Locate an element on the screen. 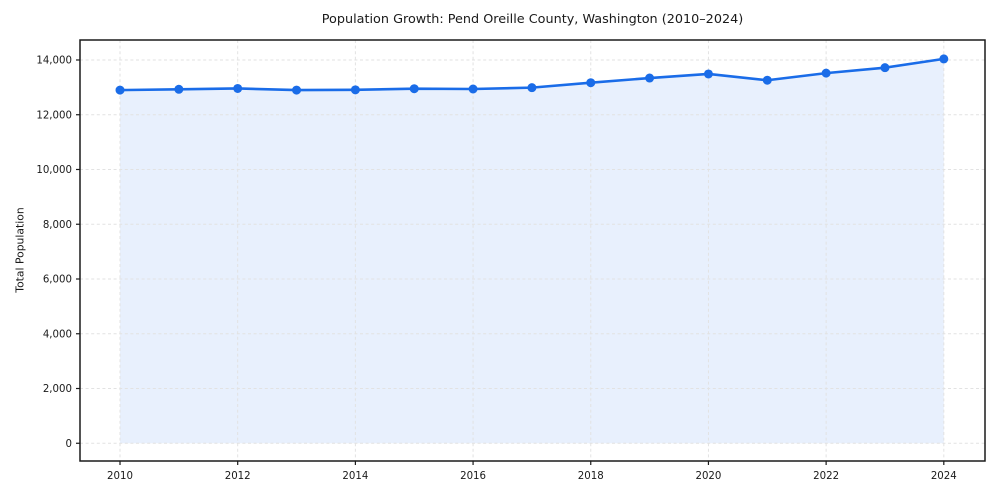 This screenshot has width=1000, height=500. y-tick-label: 8,000 is located at coordinates (57, 225).